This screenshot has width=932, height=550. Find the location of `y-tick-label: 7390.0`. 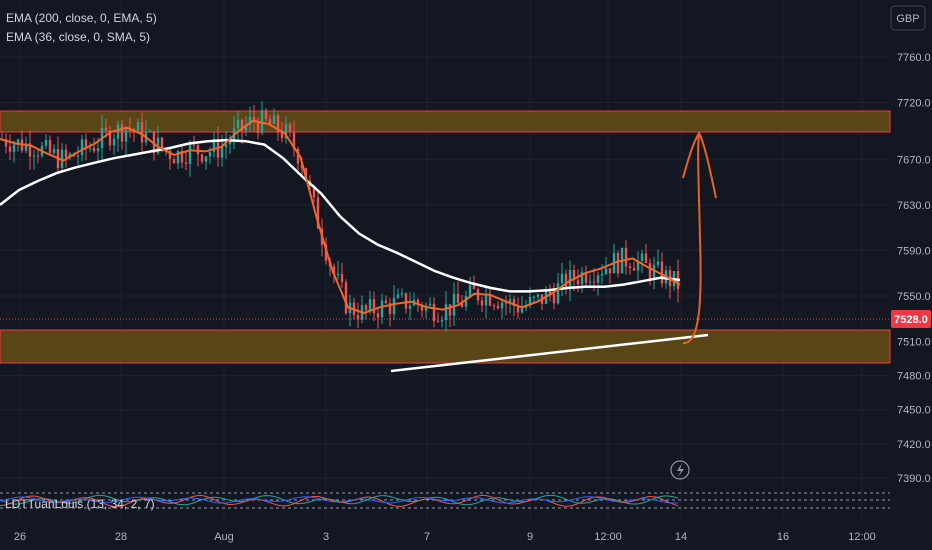

y-tick-label: 7390.0 is located at coordinates (914, 479).